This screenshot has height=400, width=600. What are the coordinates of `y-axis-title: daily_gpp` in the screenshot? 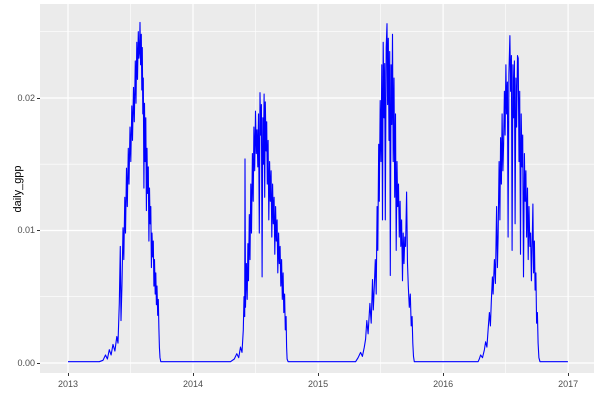 It's located at (18, 189).